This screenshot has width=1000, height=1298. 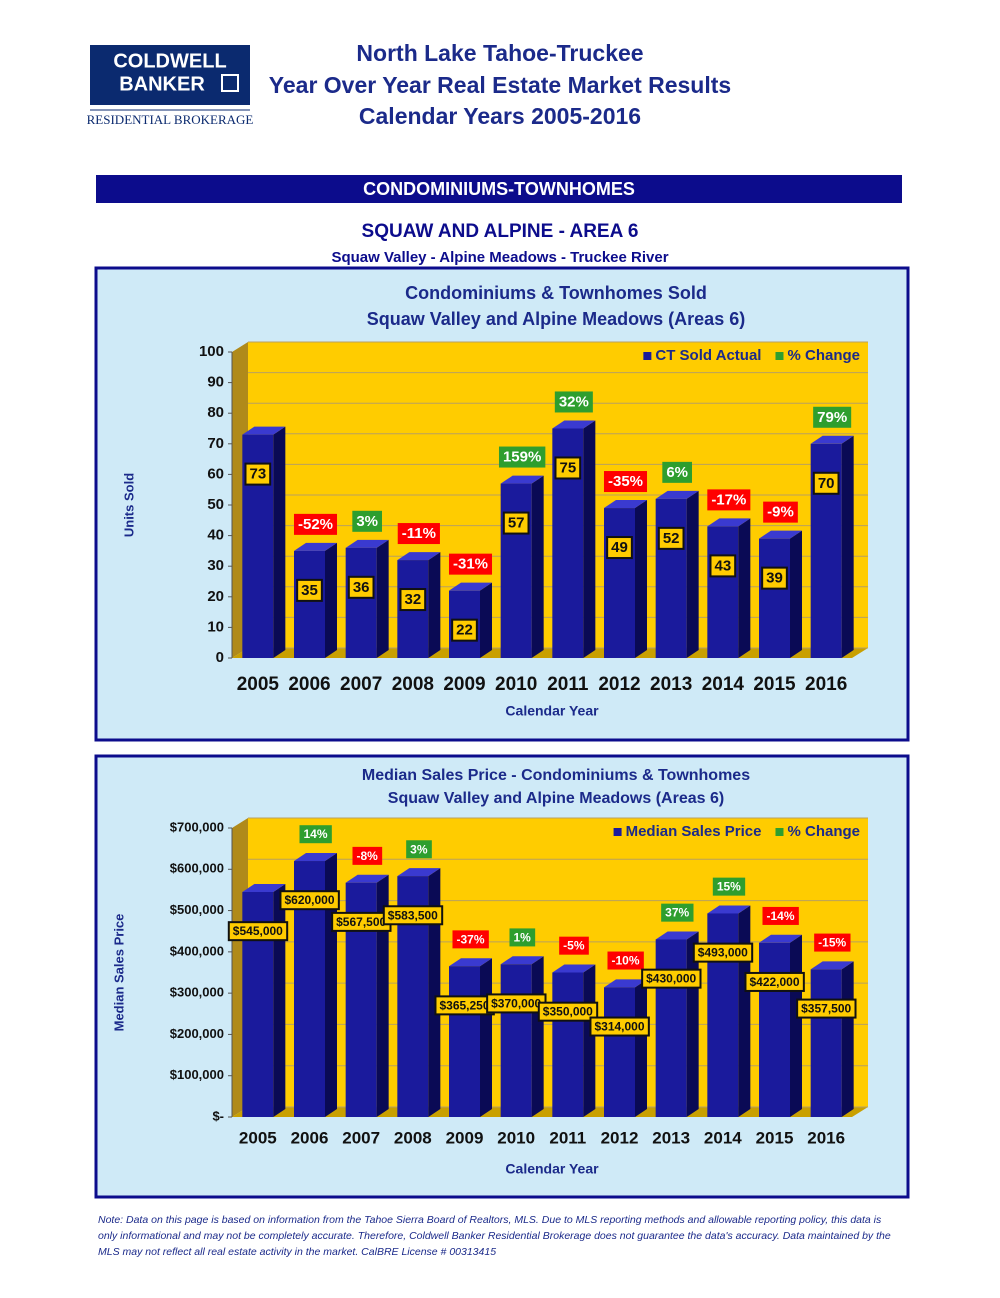 What do you see at coordinates (315, 524) in the screenshot?
I see `change-label: -52%` at bounding box center [315, 524].